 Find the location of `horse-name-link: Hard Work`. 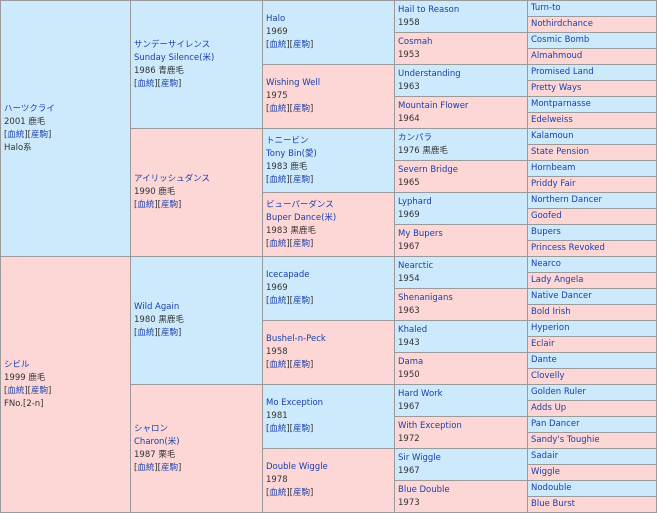

horse-name-link: Hard Work is located at coordinates (420, 393).